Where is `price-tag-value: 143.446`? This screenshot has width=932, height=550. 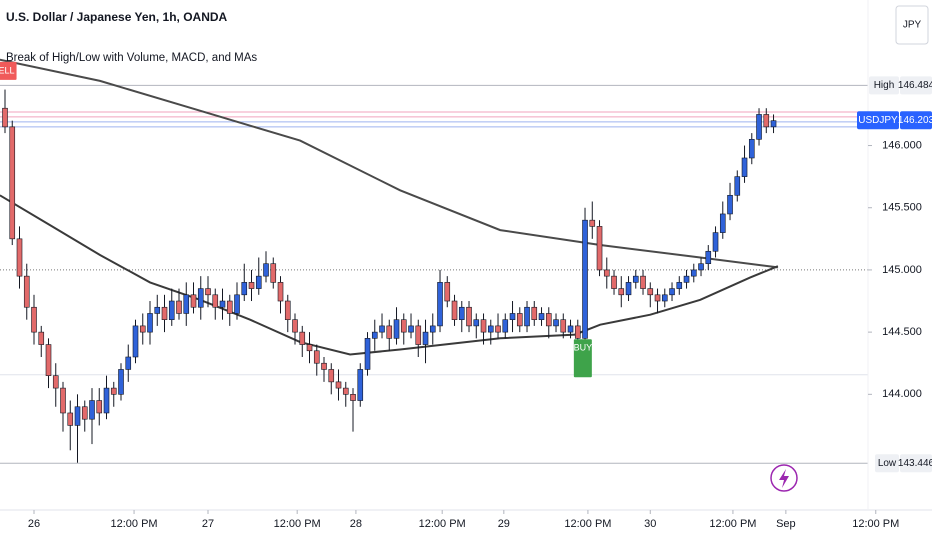
price-tag-value: 143.446 is located at coordinates (915, 463).